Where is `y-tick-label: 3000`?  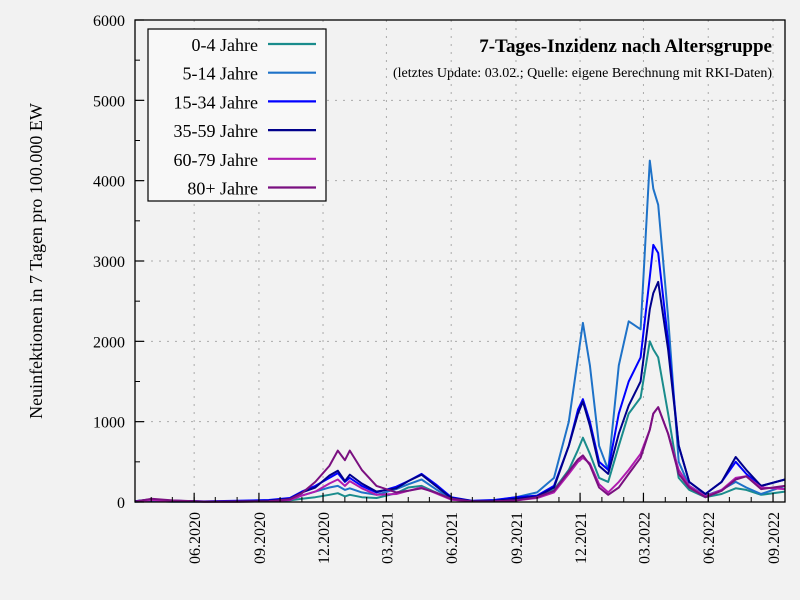 y-tick-label: 3000 is located at coordinates (109, 262).